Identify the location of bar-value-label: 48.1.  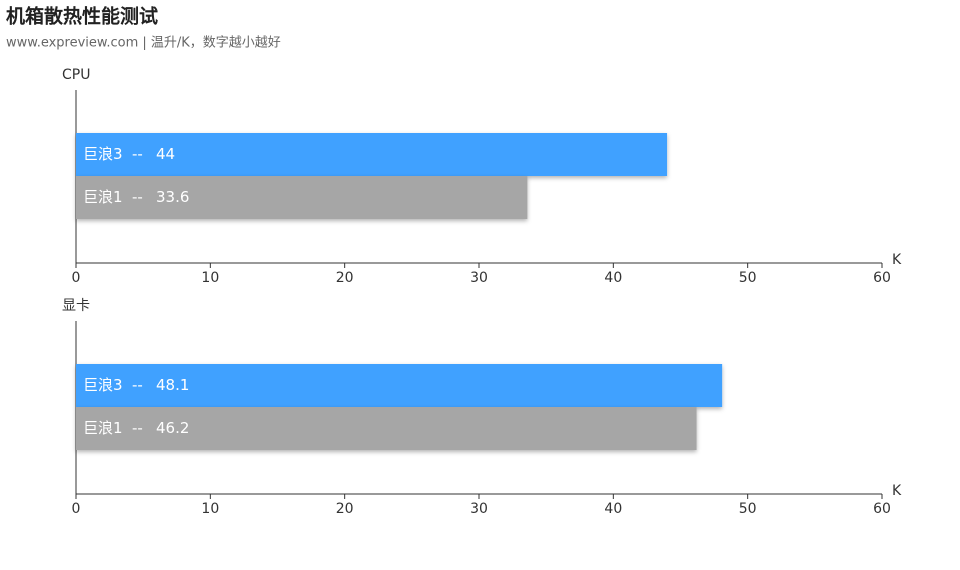
(172, 385).